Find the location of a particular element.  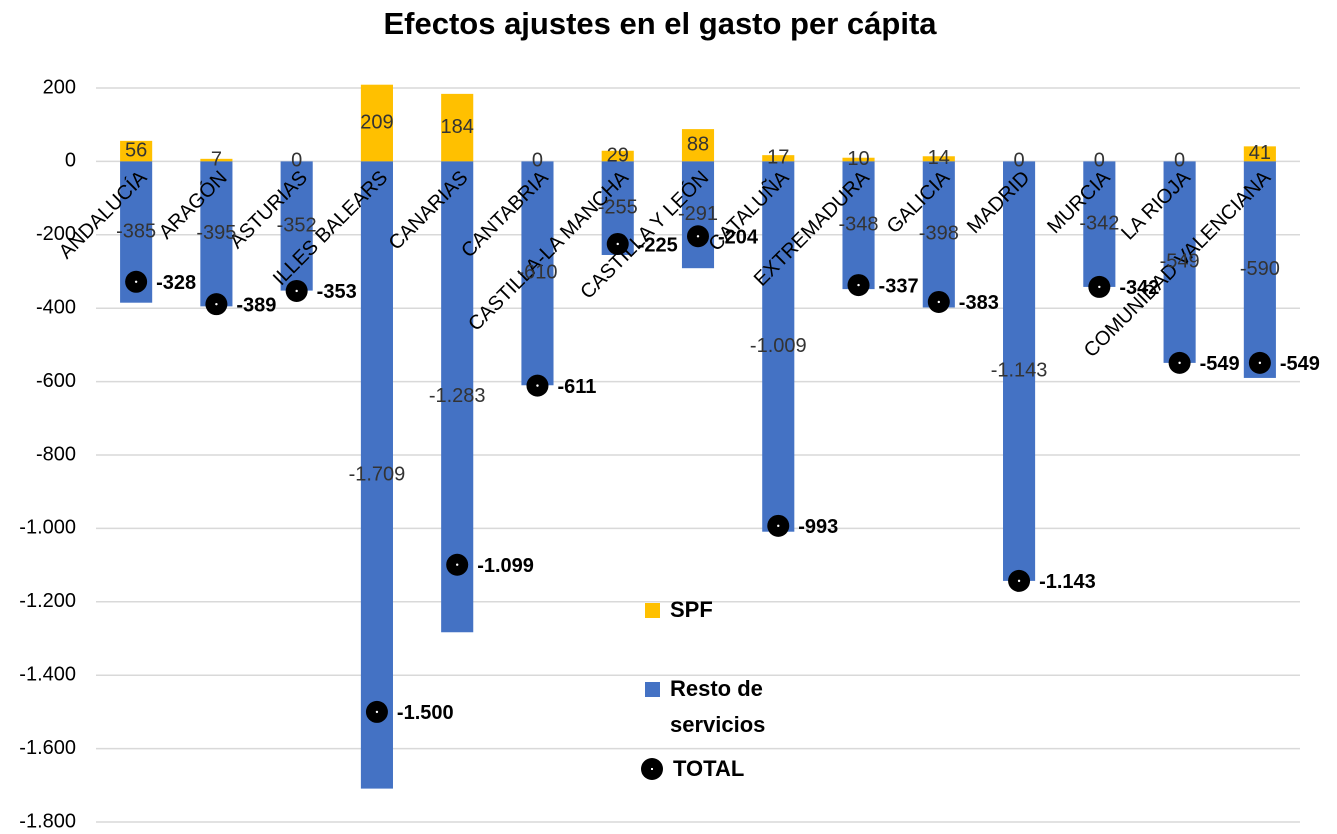

data-label: -1.283 is located at coordinates (457, 396).